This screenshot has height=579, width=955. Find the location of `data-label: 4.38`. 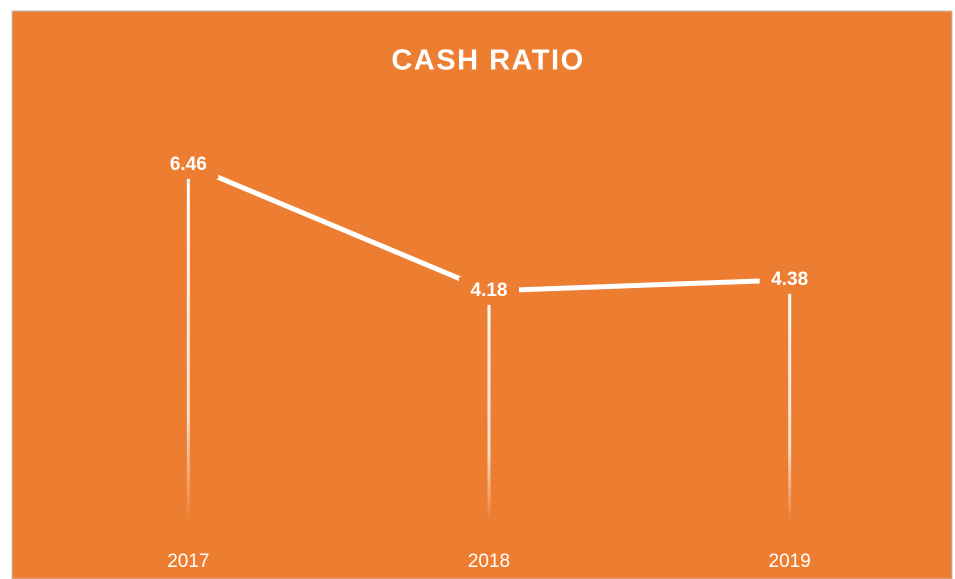

data-label: 4.38 is located at coordinates (789, 279).